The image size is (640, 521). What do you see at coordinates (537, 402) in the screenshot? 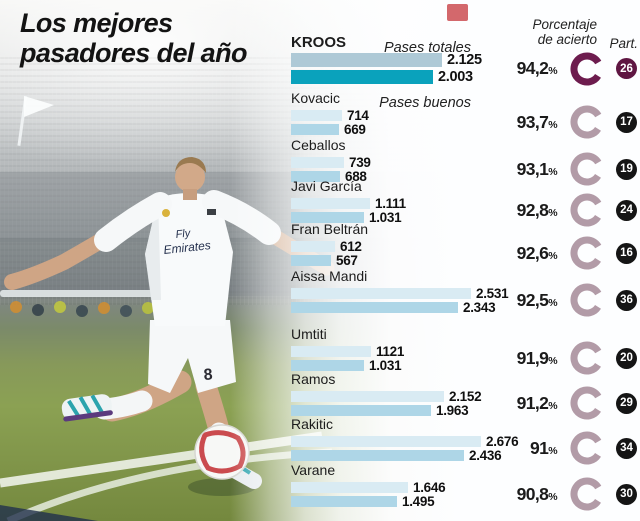
I see `accuracy-value: 91,2%` at bounding box center [537, 402].